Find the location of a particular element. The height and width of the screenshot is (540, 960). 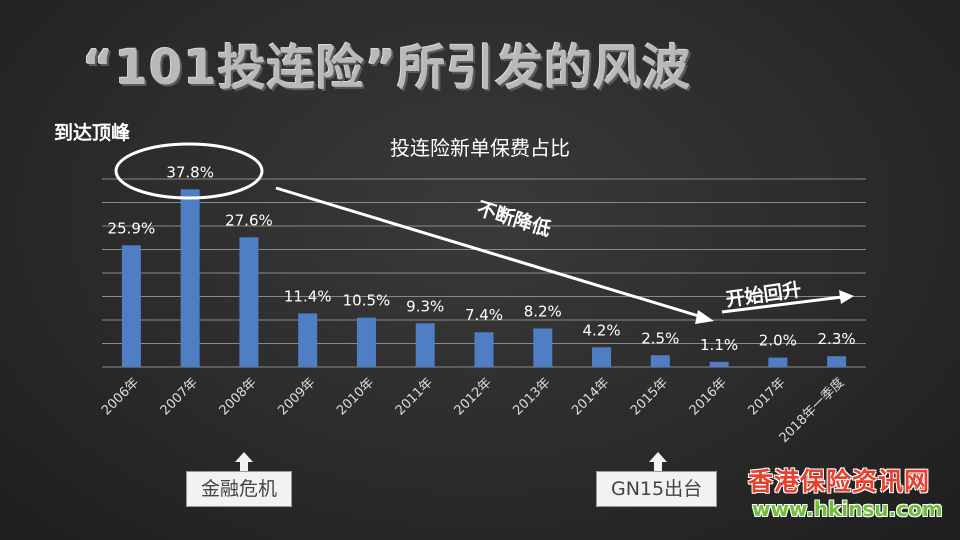

decline-annotation: 不断降低 is located at coordinates (513, 219).